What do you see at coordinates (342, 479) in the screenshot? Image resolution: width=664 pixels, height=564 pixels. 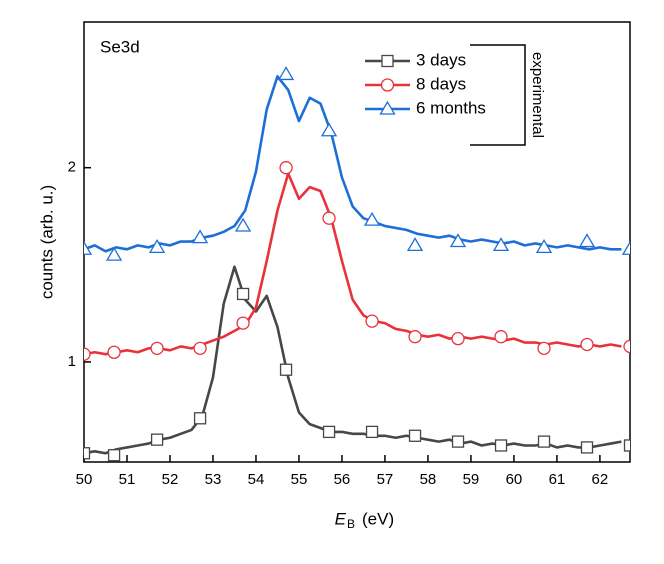 I see `x-tick-label: 56` at bounding box center [342, 479].